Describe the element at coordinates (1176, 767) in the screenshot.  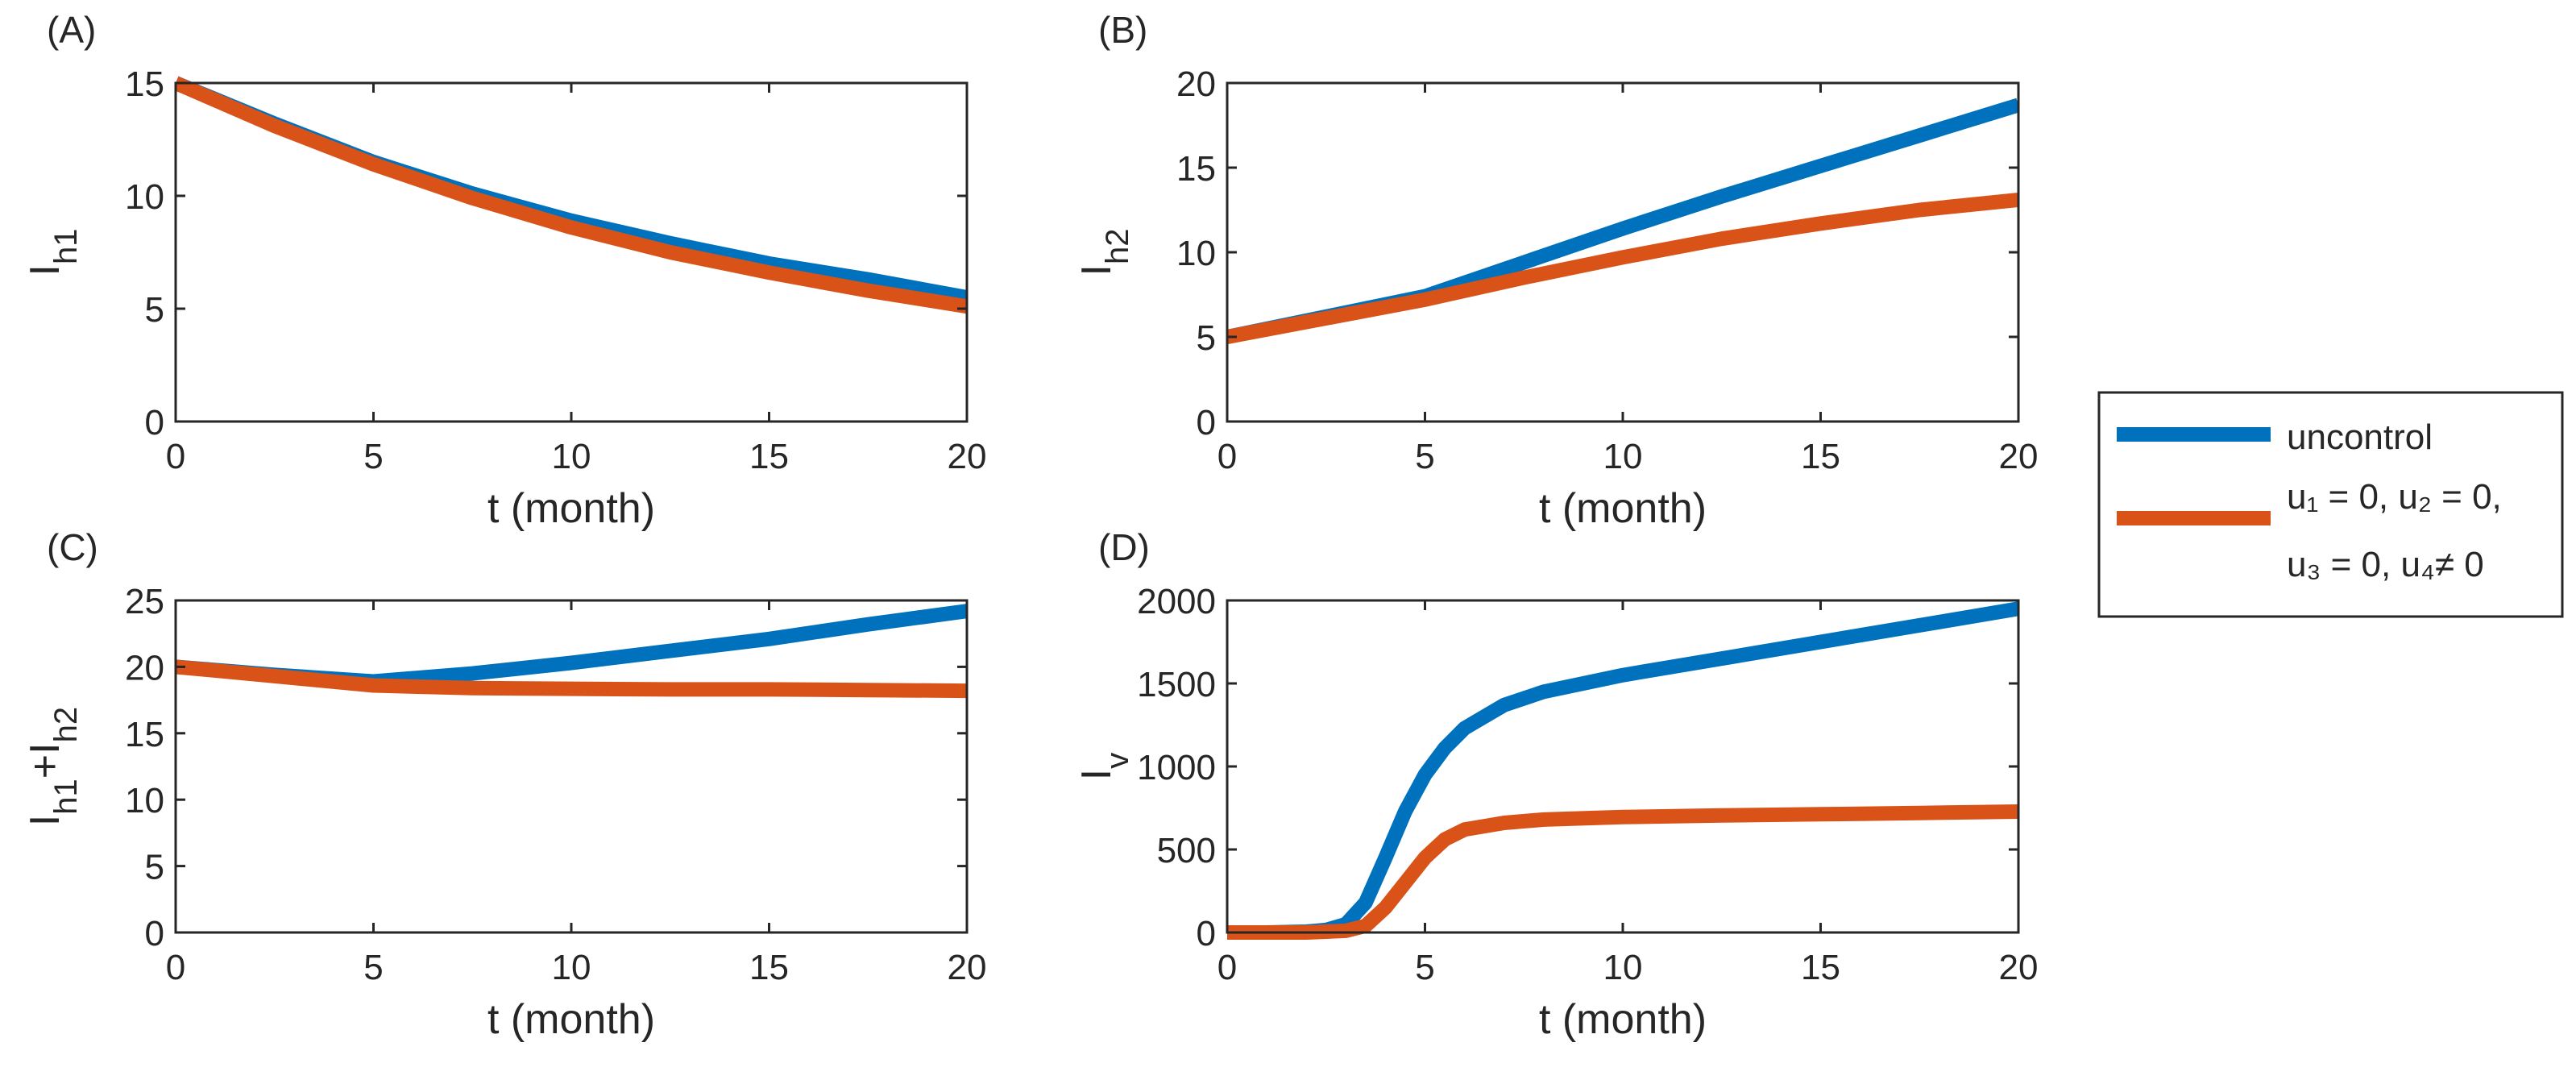
I see `y-tick-label: 1000` at that location.